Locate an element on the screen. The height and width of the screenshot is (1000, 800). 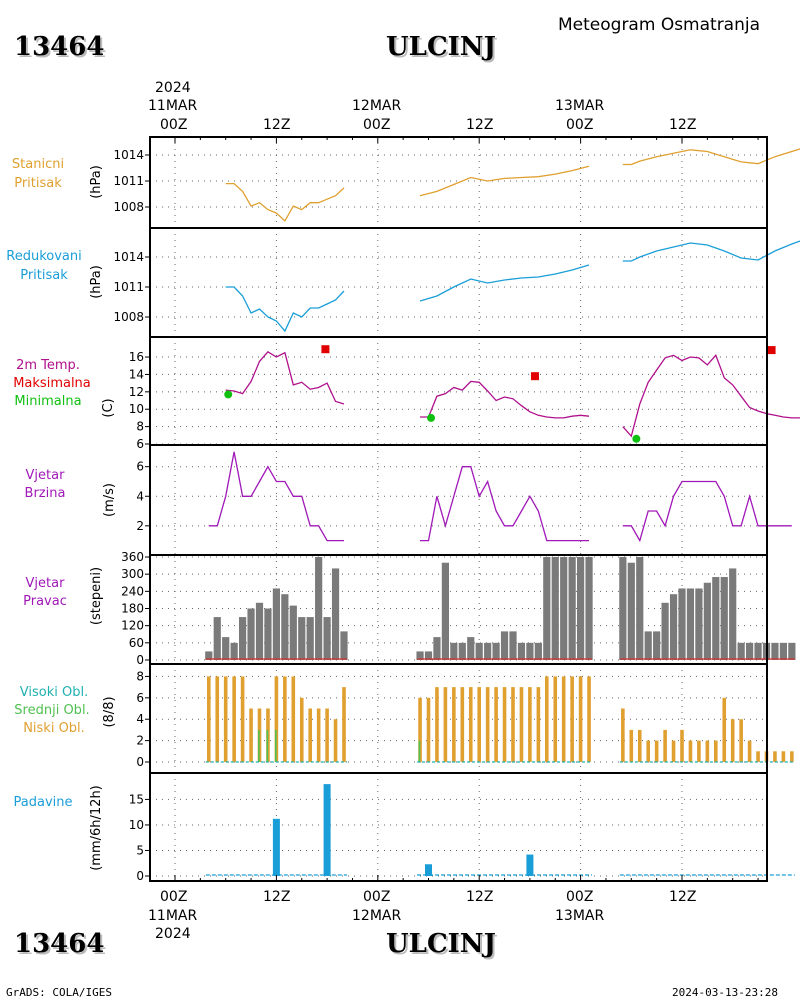
label-precipitation: Padavine (mm/6h/12h) is located at coordinates (59, 828).